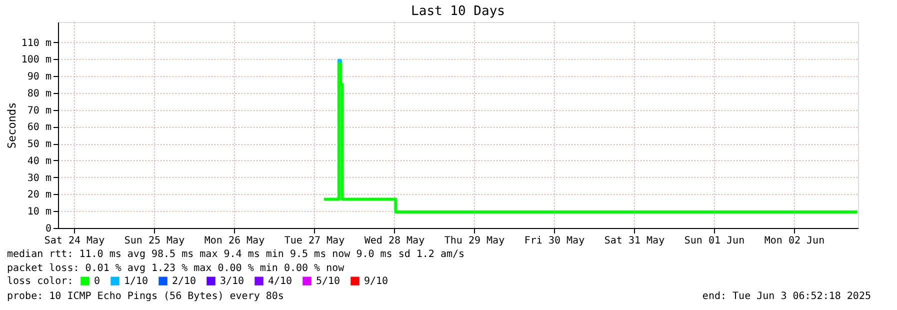 This screenshot has width=897, height=310. Describe the element at coordinates (39, 94) in the screenshot. I see `y-tick-label: 80 m` at that location.